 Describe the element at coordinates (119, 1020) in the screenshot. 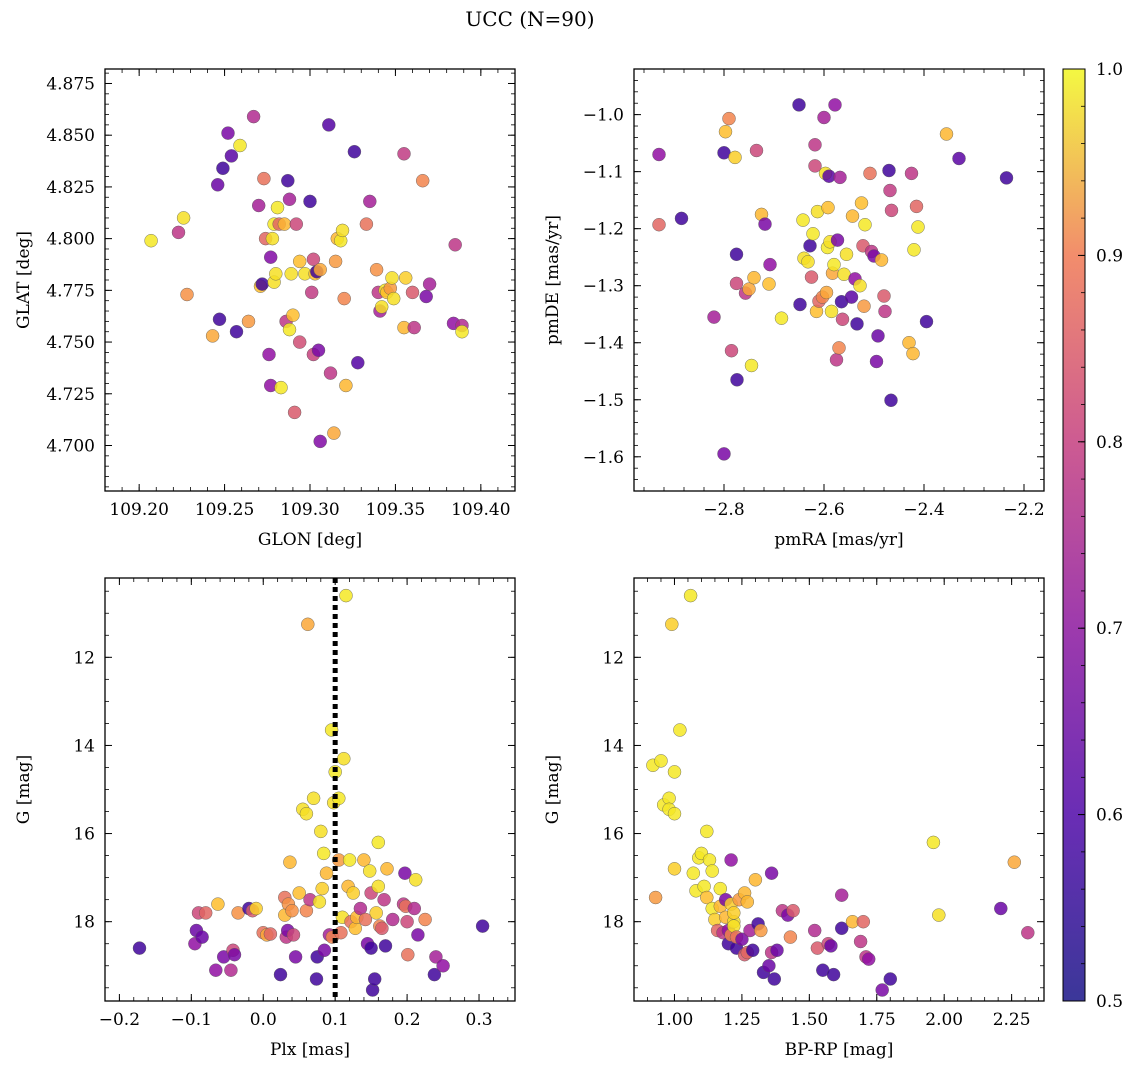

I see `x-tick-label: −0.2` at that location.